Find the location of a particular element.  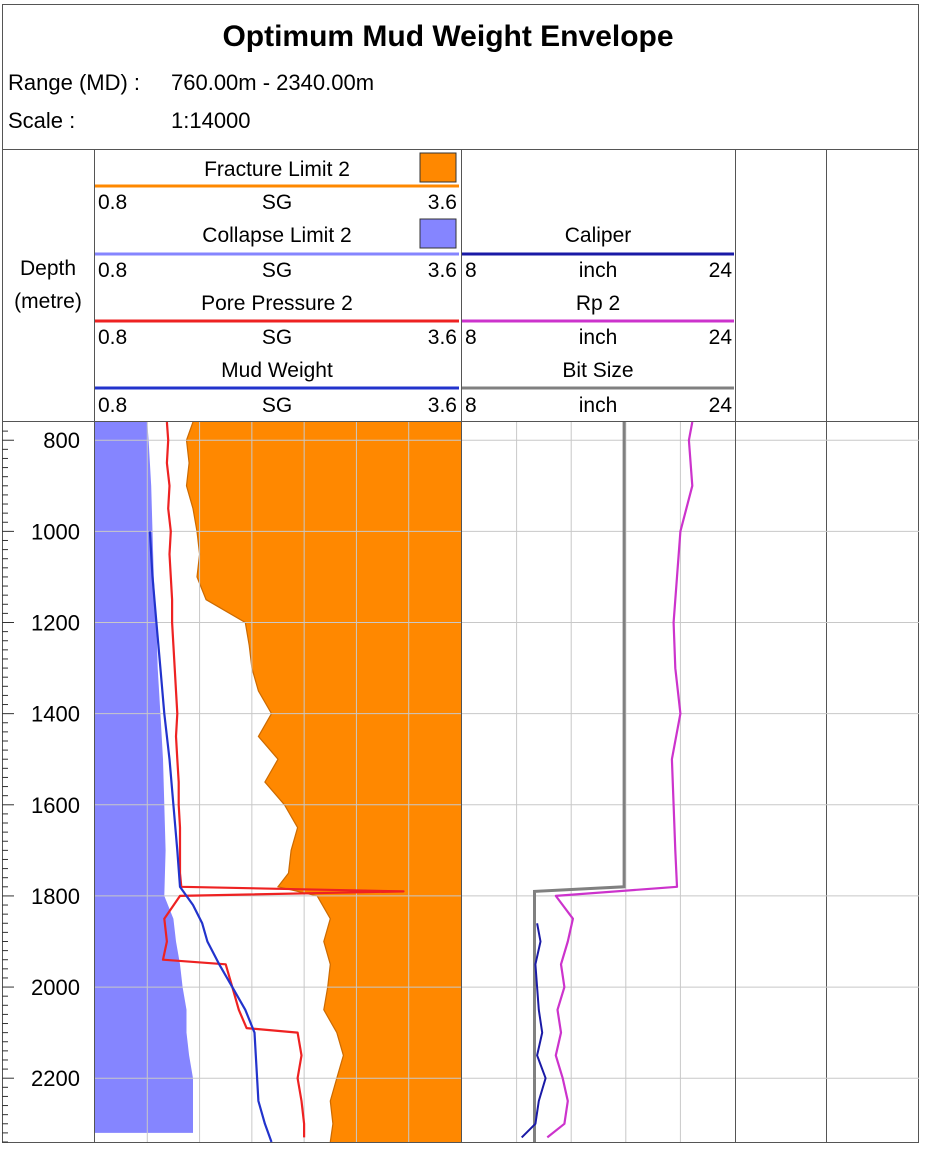

caliper-curve is located at coordinates (533, 1031).